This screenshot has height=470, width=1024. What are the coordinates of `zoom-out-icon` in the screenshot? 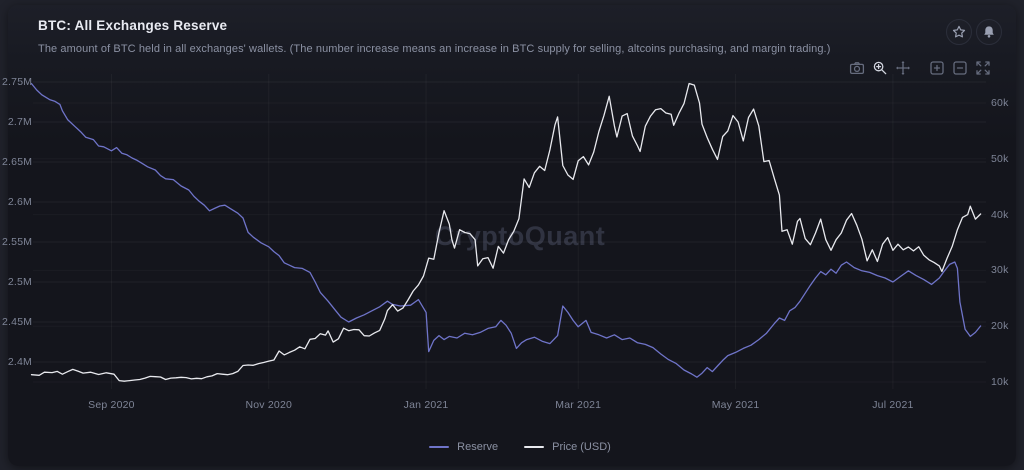 It's located at (960, 68).